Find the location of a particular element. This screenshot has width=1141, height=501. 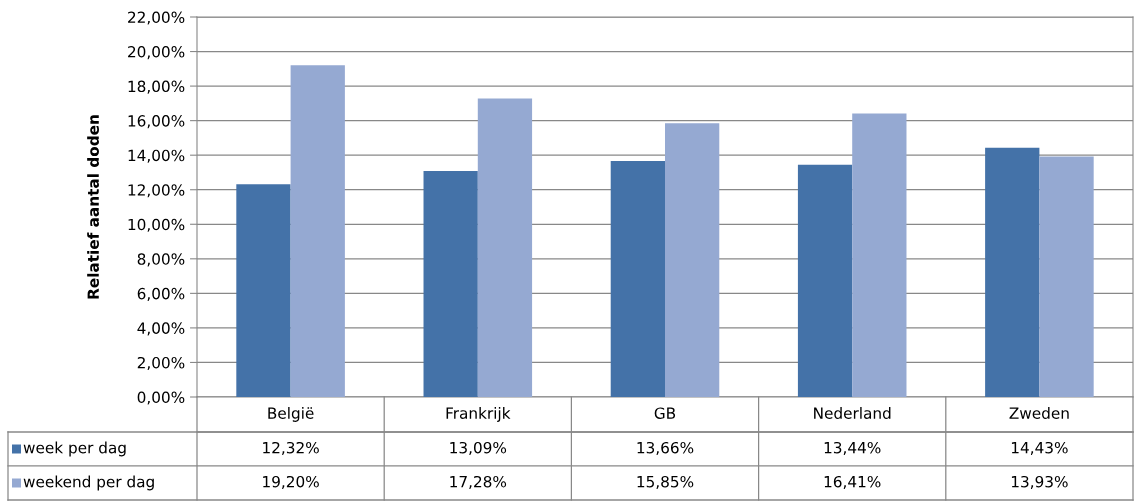

legend-label: week per dag is located at coordinates (74, 449).